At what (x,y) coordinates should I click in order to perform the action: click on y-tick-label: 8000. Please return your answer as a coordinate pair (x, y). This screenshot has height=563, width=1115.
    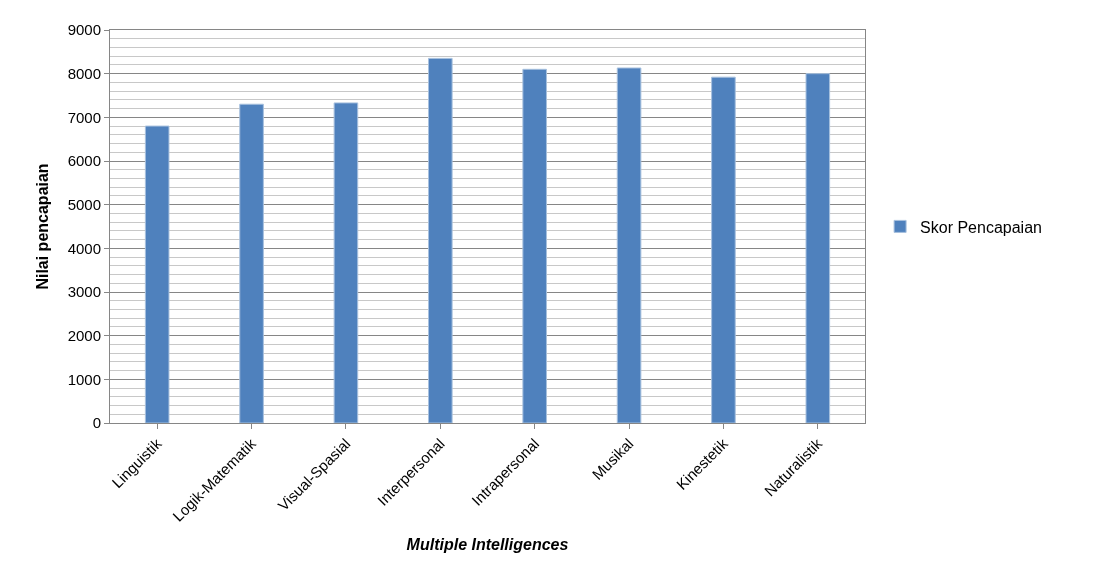
    Looking at the image, I should click on (84, 73).